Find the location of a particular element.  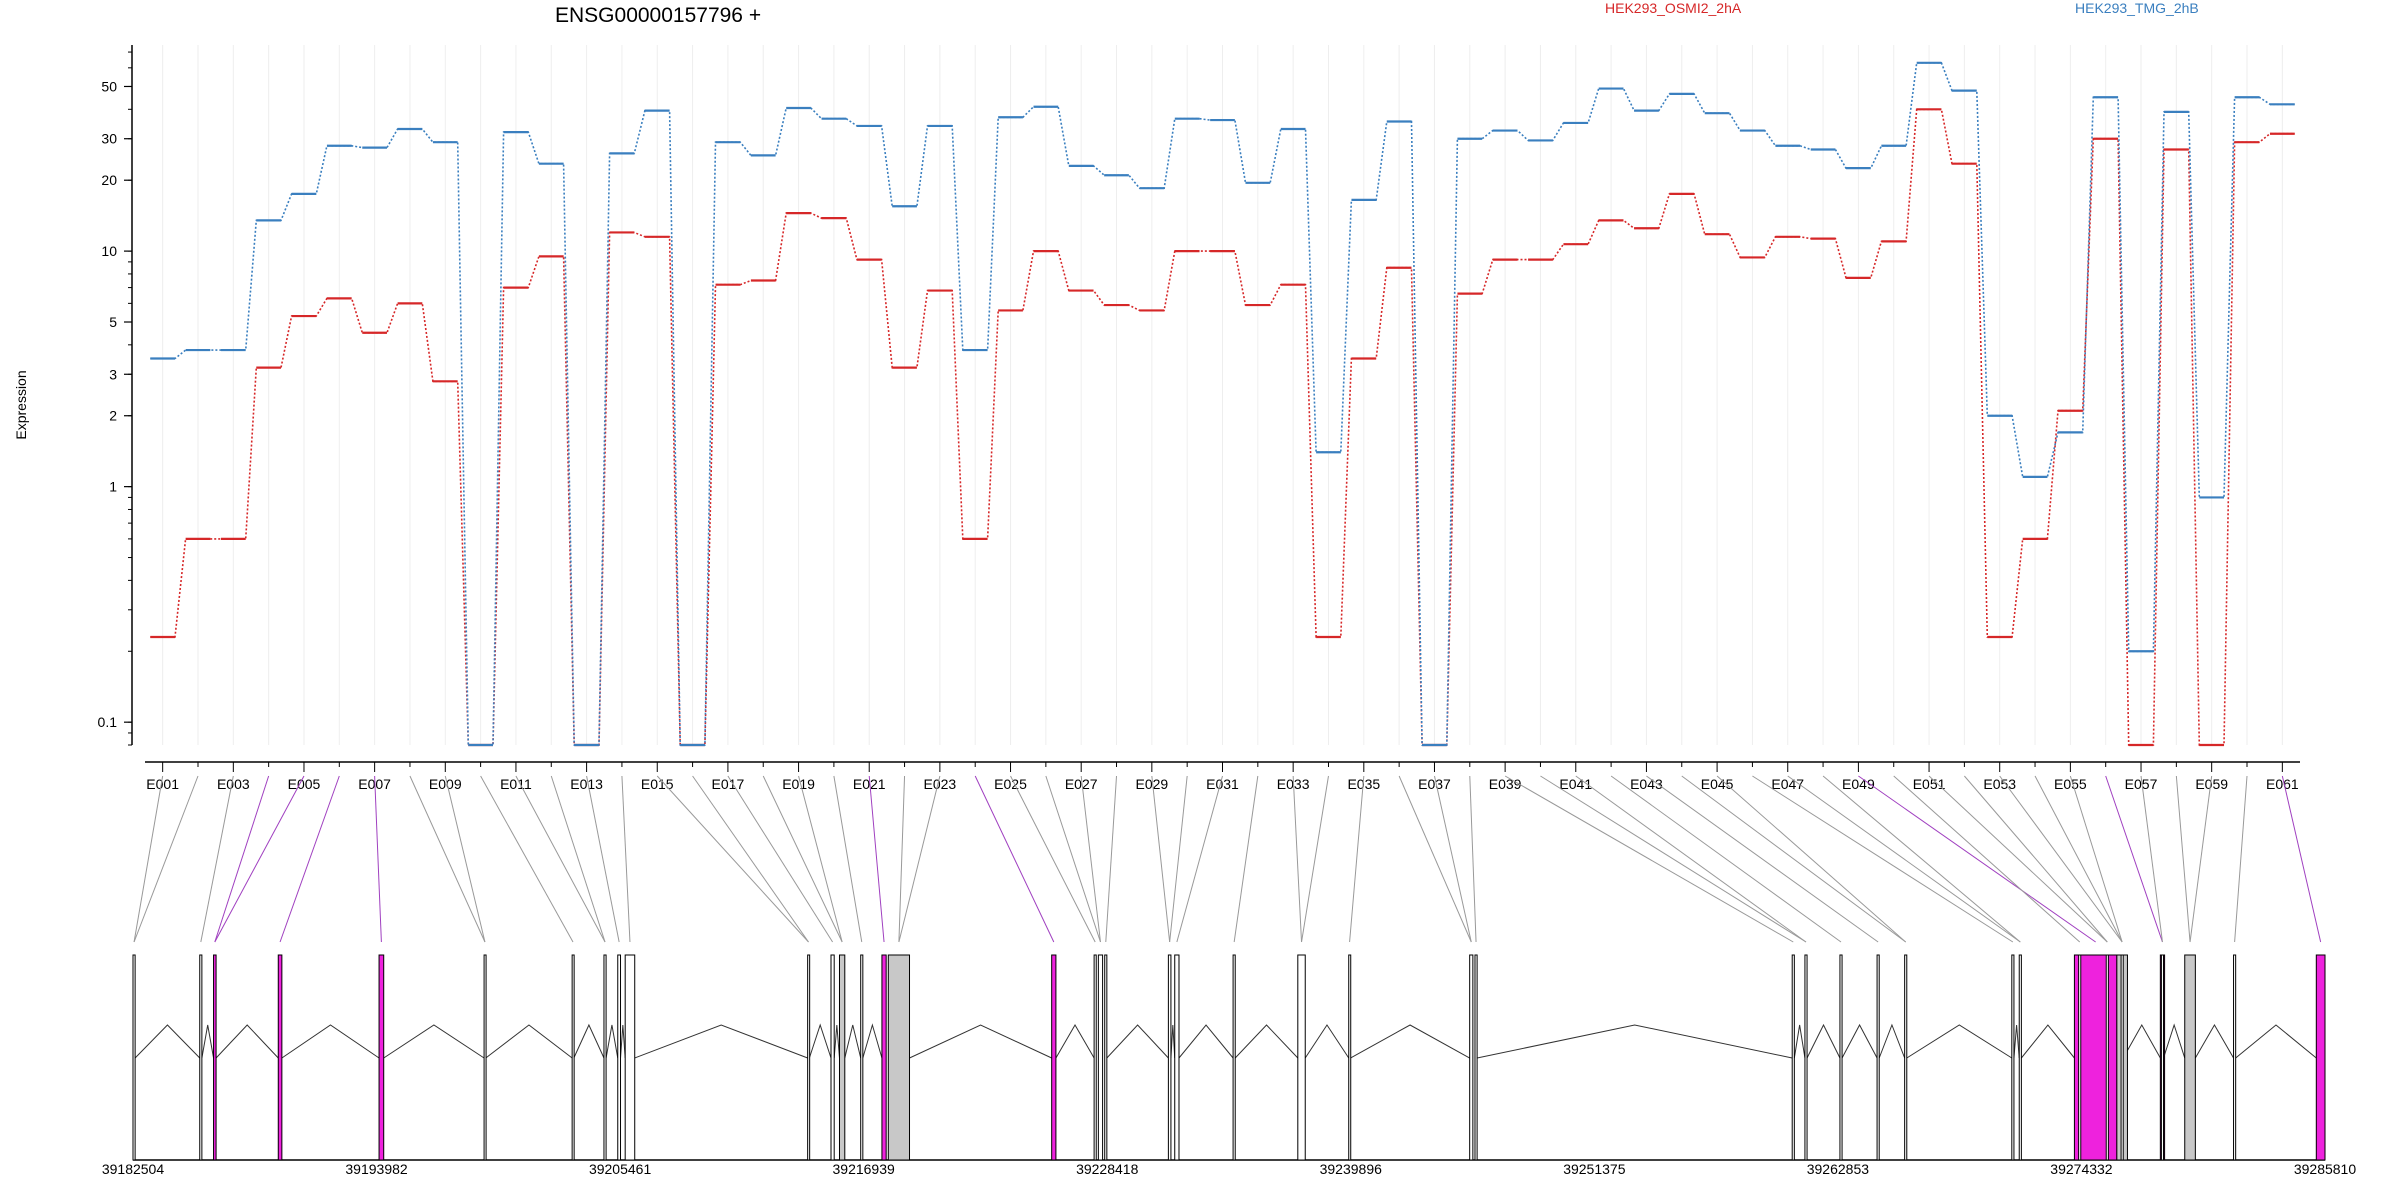

coordinate-label: 39274332 is located at coordinates (2081, 1169).